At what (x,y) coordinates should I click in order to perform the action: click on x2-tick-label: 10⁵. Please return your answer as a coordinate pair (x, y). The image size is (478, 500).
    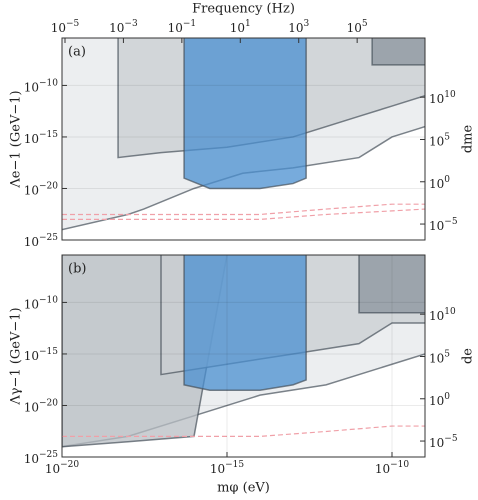
    Looking at the image, I should click on (357, 27).